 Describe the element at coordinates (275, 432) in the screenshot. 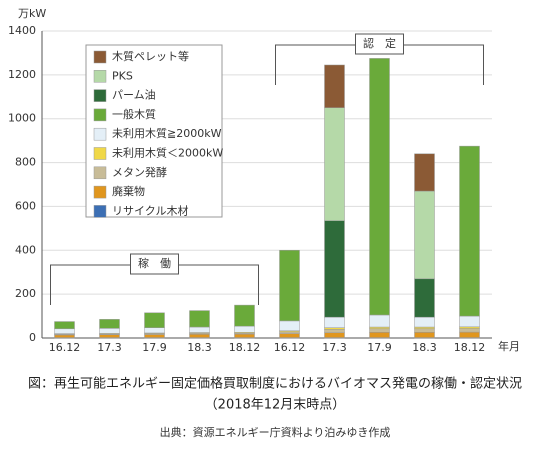

I see `source: 出典：資源エネルギー庁資料より泊みゆき作成` at that location.